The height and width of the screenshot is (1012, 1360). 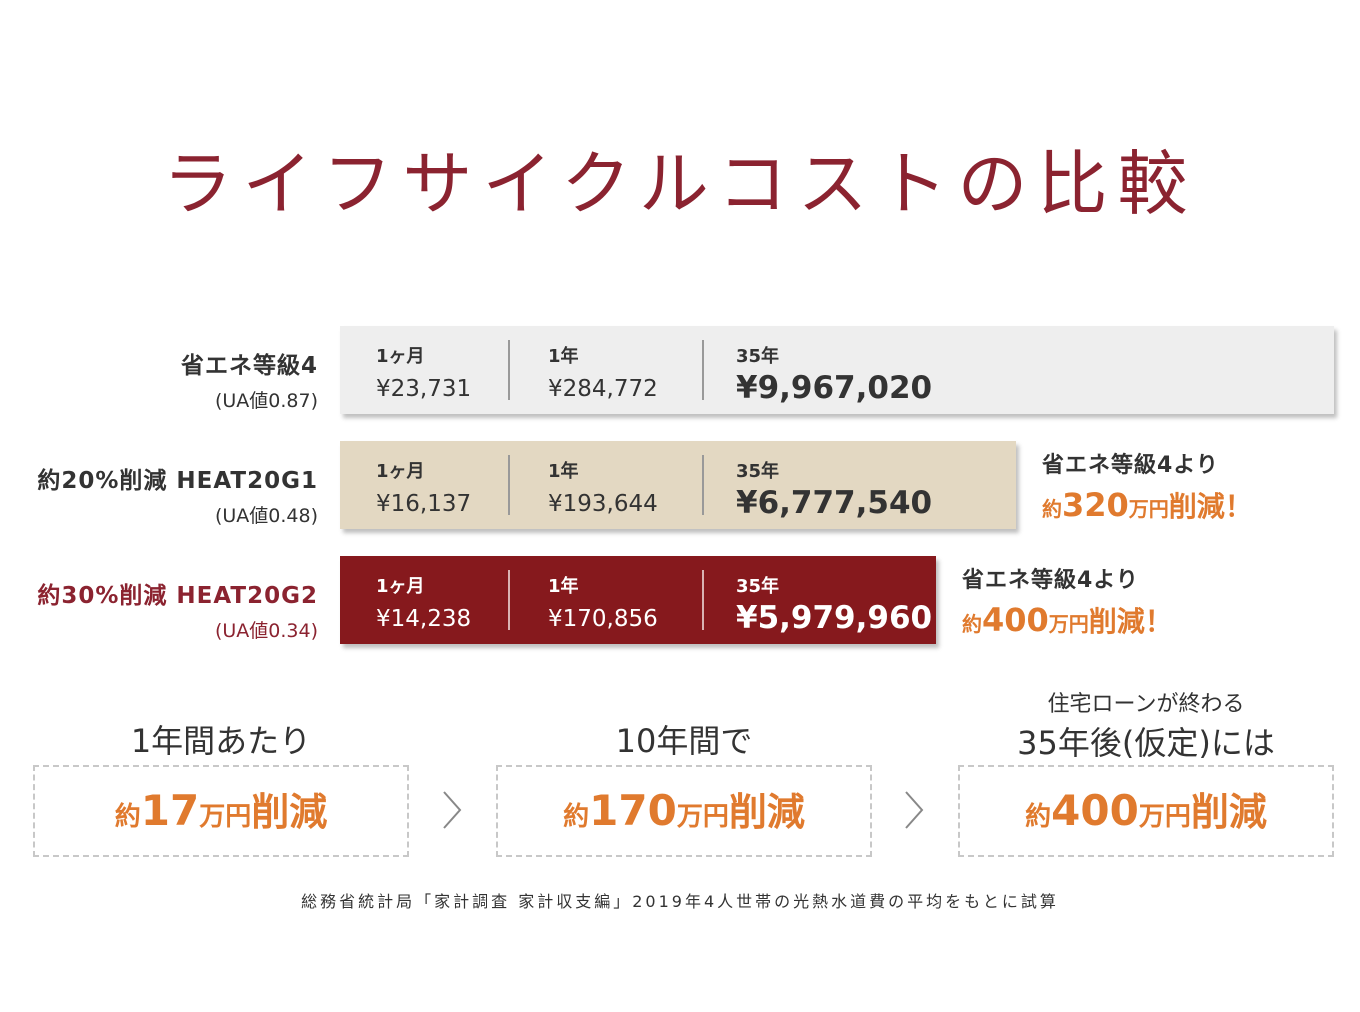 I want to click on summary-heading-main: 1年間あたり, so click(x=221, y=741).